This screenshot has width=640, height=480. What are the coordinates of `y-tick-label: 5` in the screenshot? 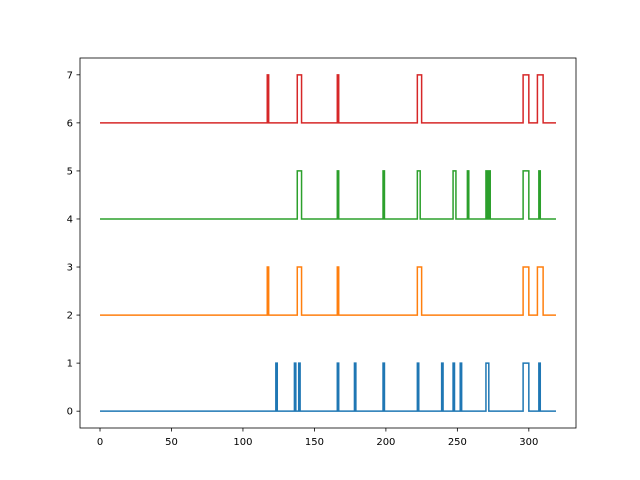 It's located at (70, 171).